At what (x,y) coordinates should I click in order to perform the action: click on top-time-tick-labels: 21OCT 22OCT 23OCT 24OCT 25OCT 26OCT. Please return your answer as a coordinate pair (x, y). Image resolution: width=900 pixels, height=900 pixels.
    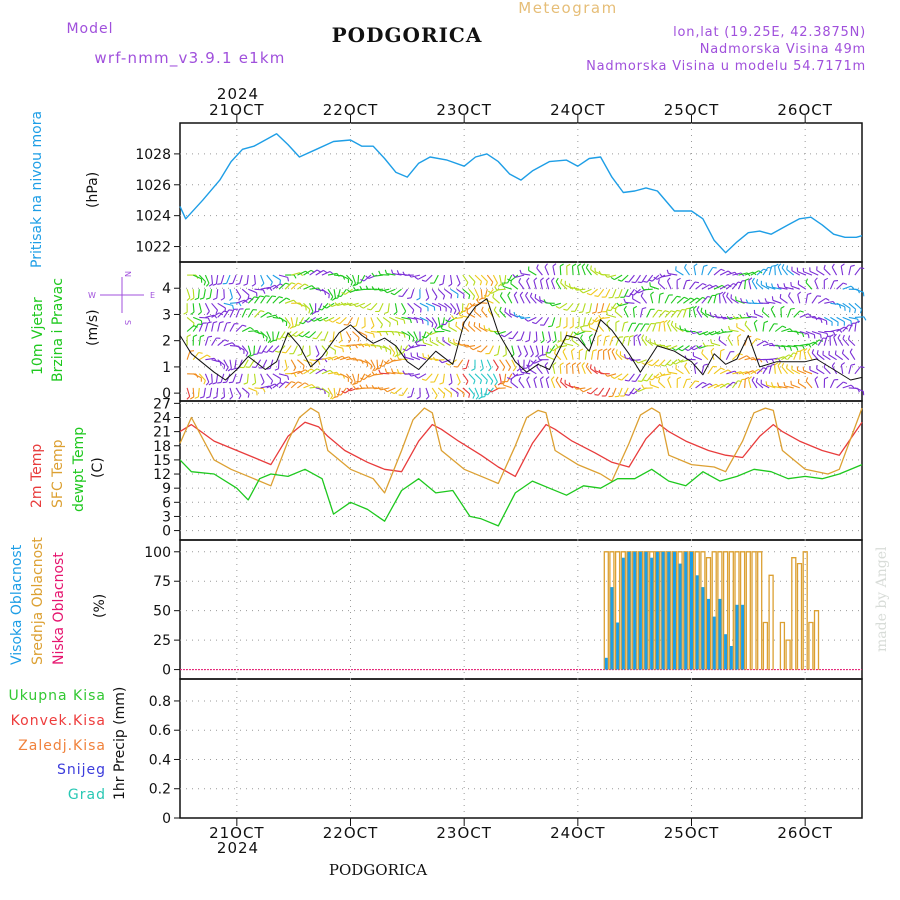
    Looking at the image, I should click on (520, 112).